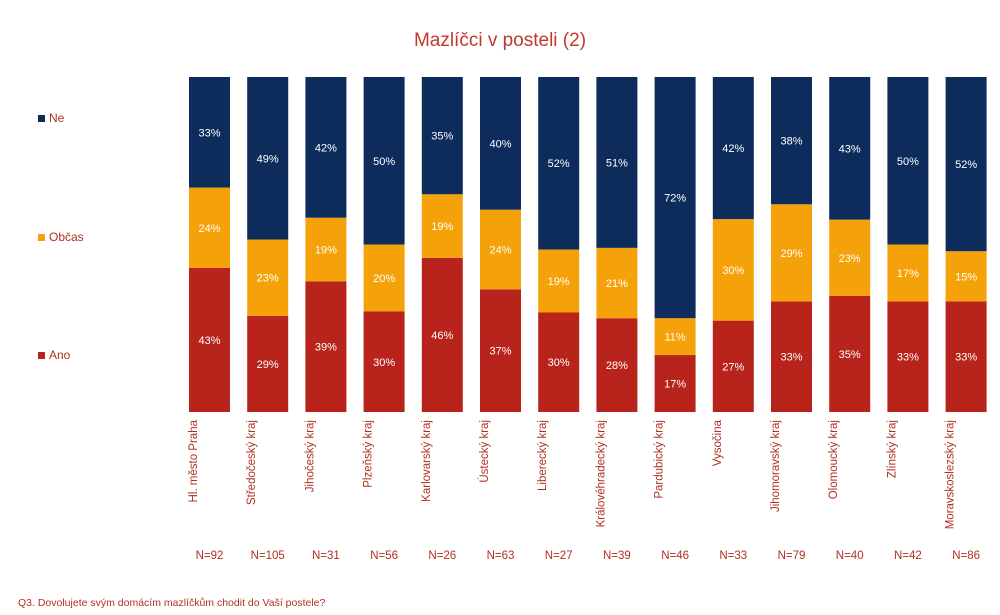 The image size is (1000, 615). I want to click on category-label-kralovehradecky-kraj: Královéhradecký kraj, so click(601, 473).